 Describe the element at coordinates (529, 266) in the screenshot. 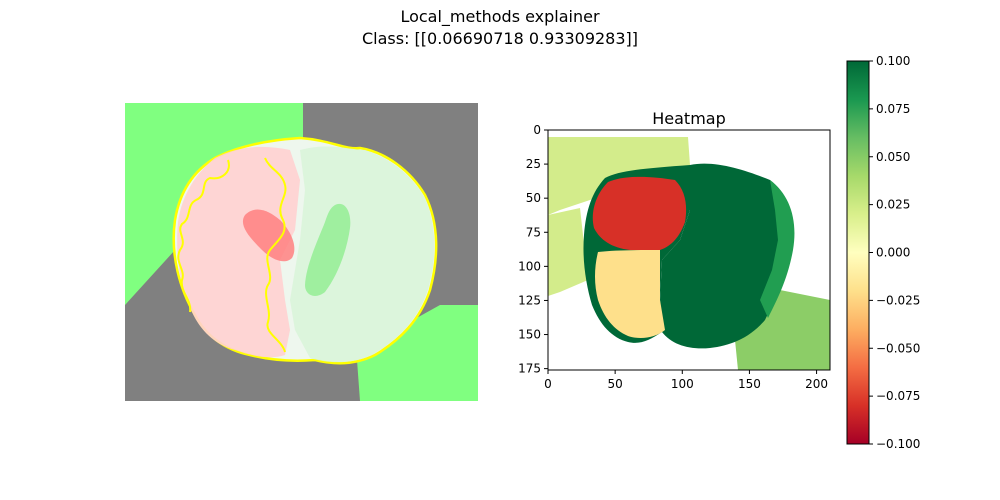

I see `heatmap-y-tick-label: 100` at that location.